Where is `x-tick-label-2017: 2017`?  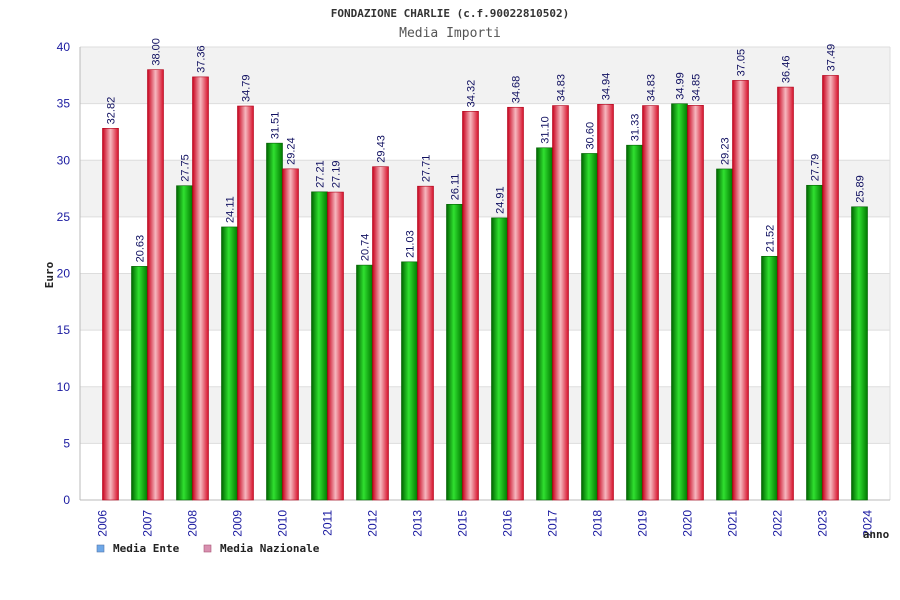 x-tick-label-2017: 2017 is located at coordinates (553, 523).